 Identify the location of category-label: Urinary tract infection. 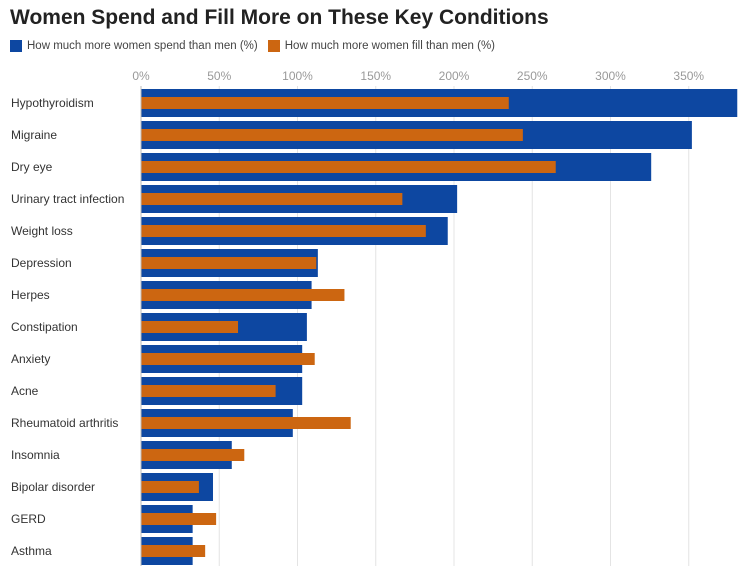
(67, 199).